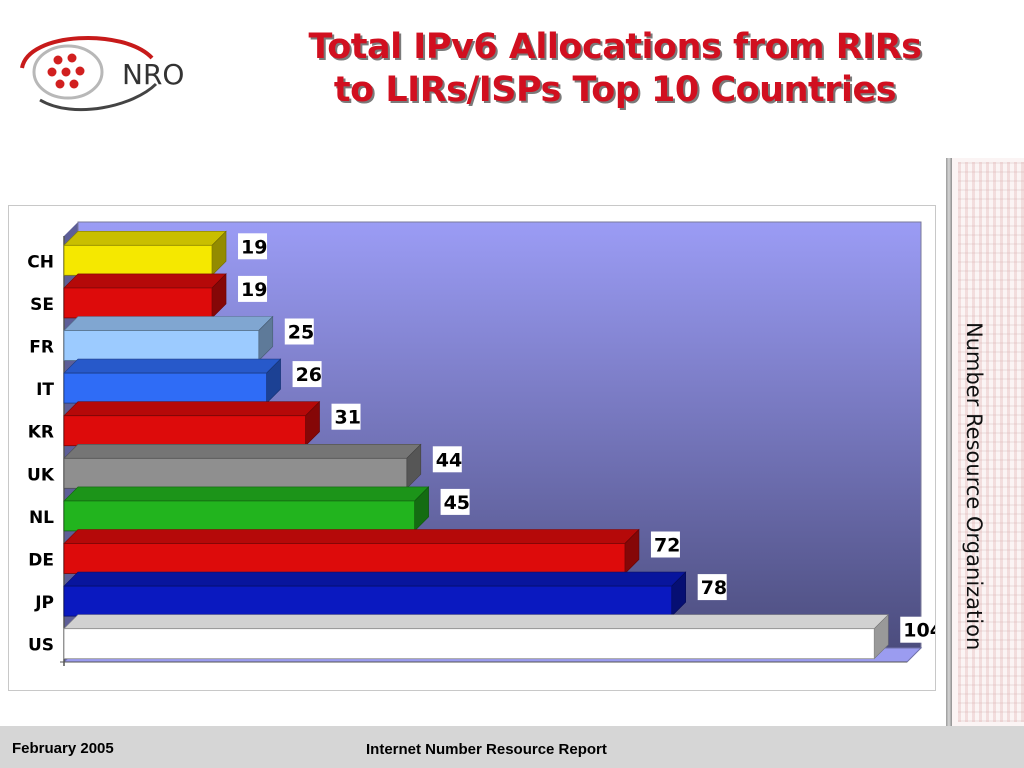 The height and width of the screenshot is (768, 1024). What do you see at coordinates (138, 303) in the screenshot?
I see `bar-front-se` at bounding box center [138, 303].